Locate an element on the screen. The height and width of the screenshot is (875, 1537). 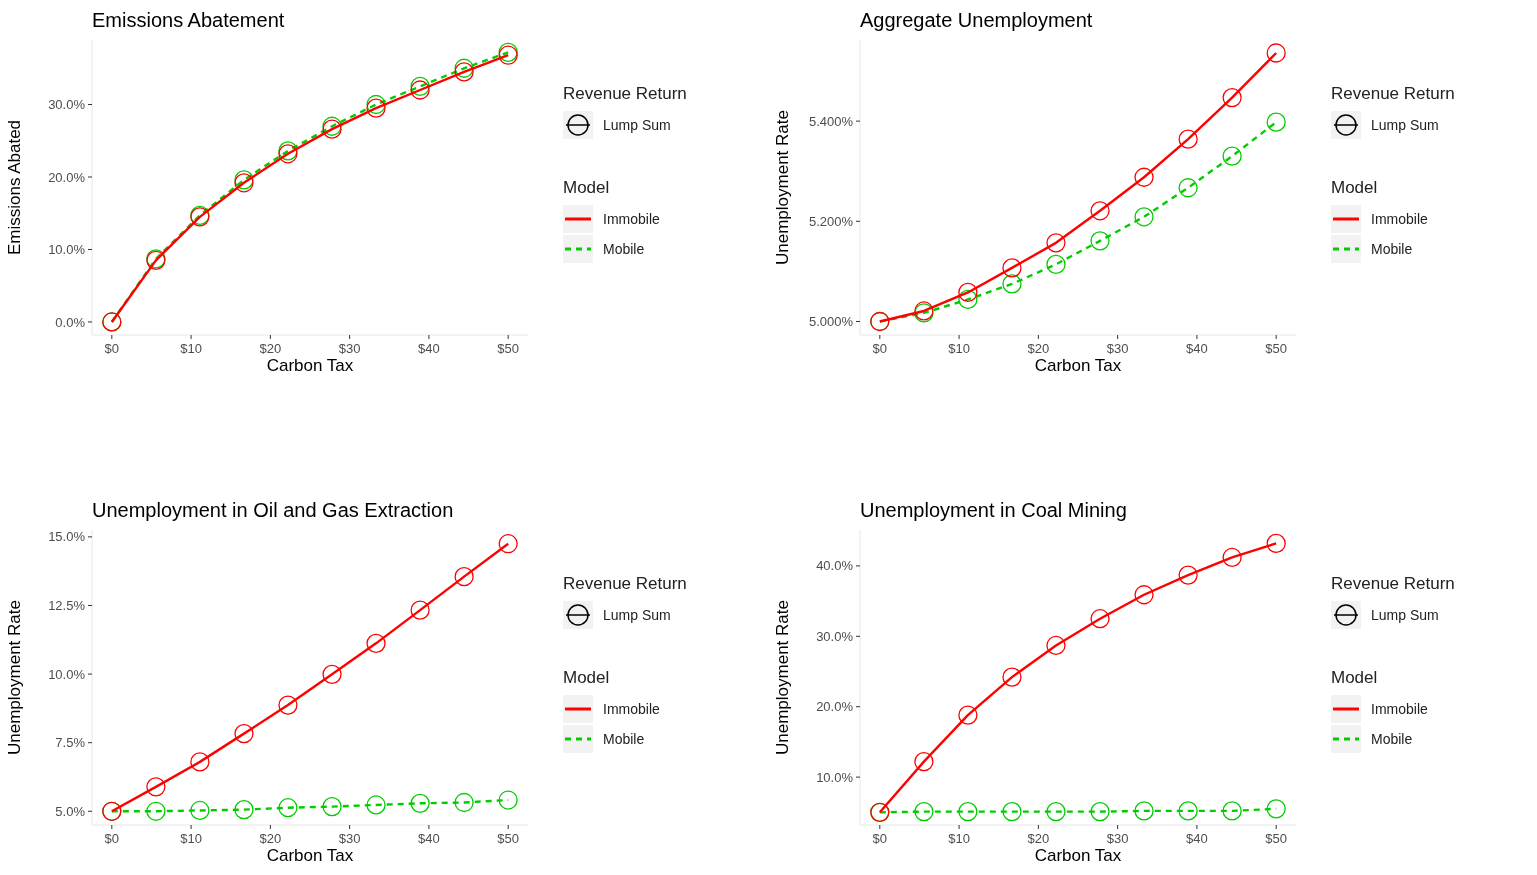
chart-title: Unemployment in Oil and Gas Extraction is located at coordinates (273, 510).